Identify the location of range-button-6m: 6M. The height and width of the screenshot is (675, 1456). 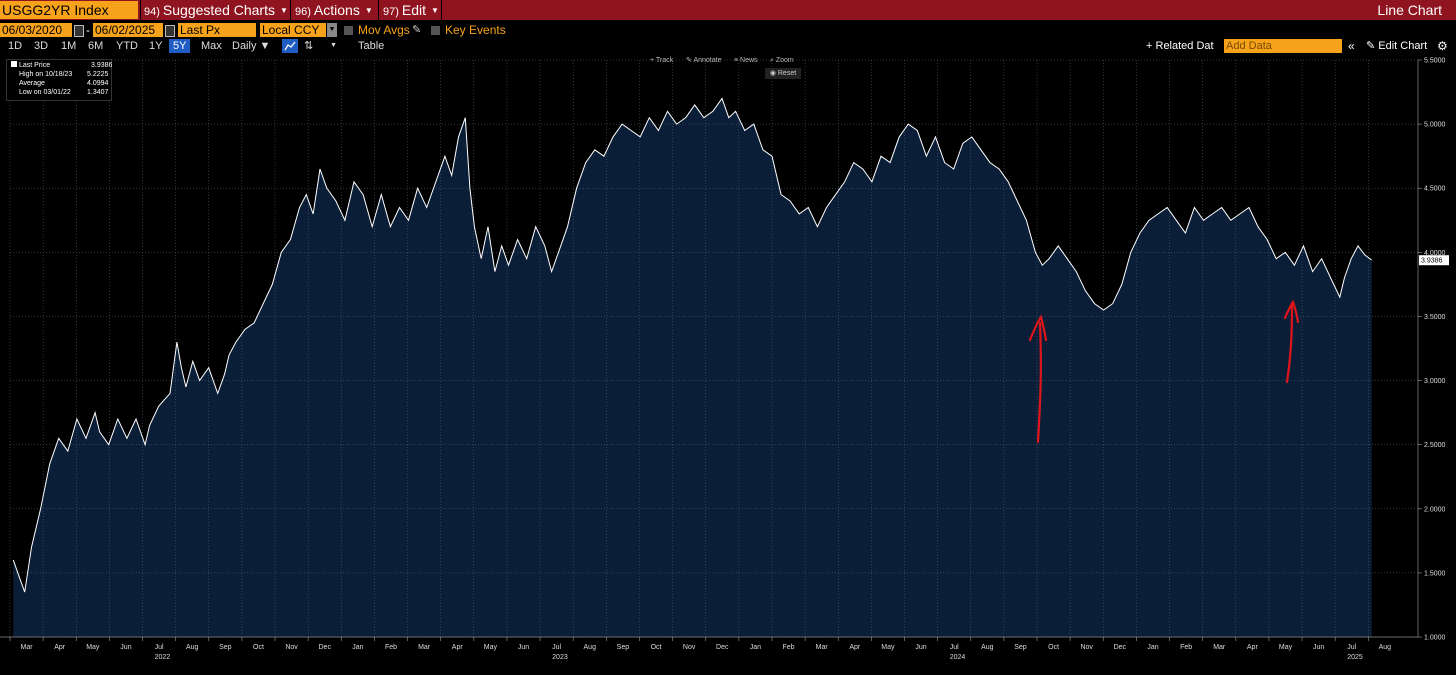
(96, 46).